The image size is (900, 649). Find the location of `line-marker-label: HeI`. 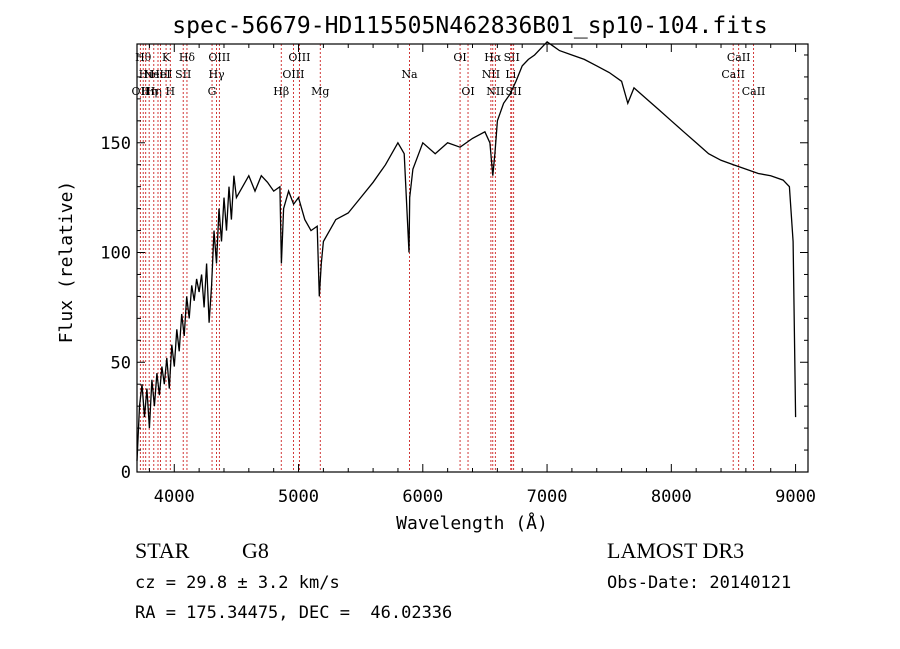

line-marker-label: HeI is located at coordinates (160, 74).